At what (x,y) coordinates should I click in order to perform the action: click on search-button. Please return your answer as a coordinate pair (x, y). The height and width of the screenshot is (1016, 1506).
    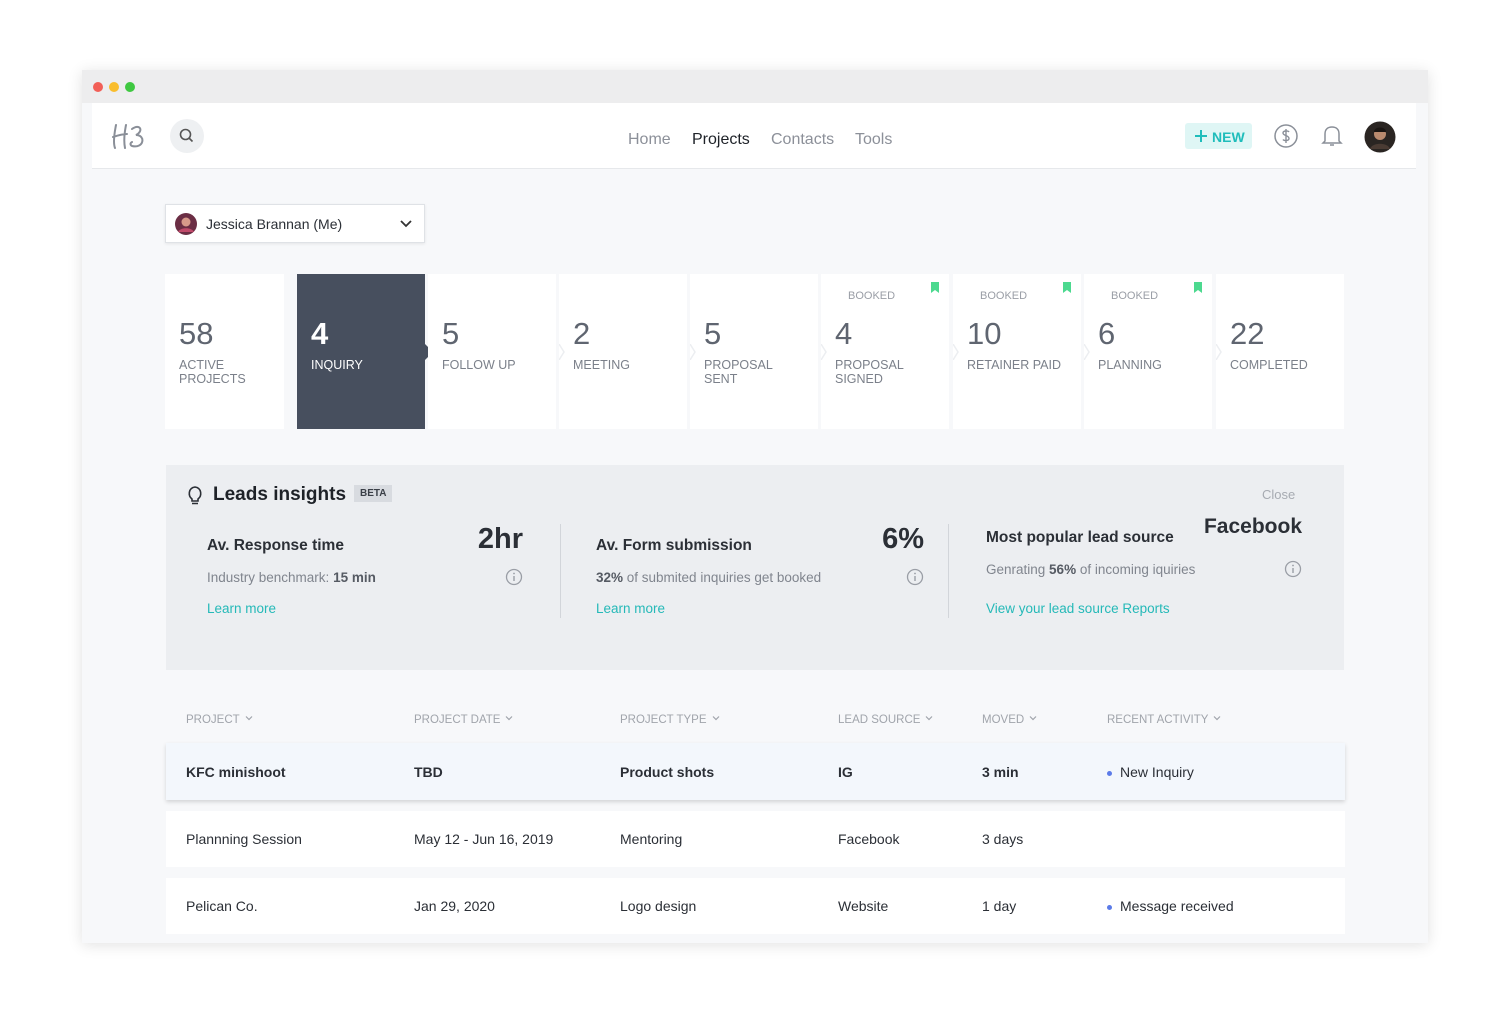
    Looking at the image, I should click on (187, 136).